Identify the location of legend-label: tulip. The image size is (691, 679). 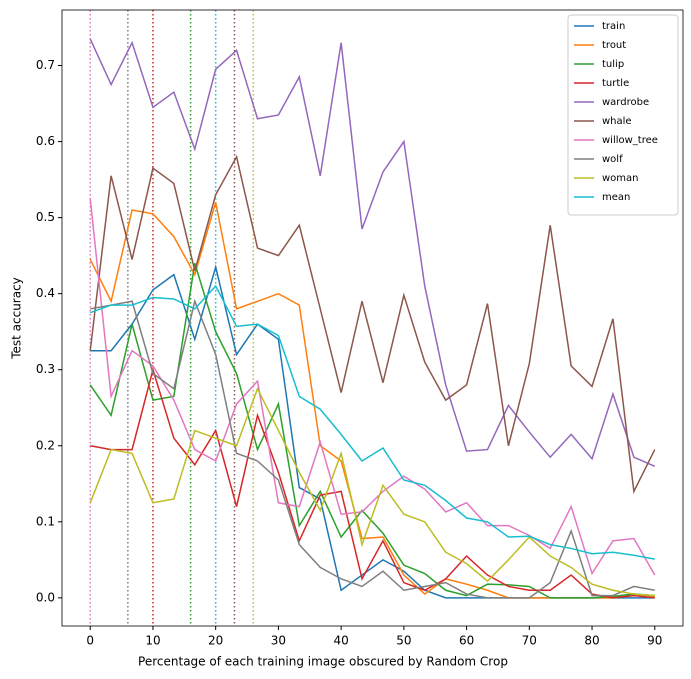
(613, 64).